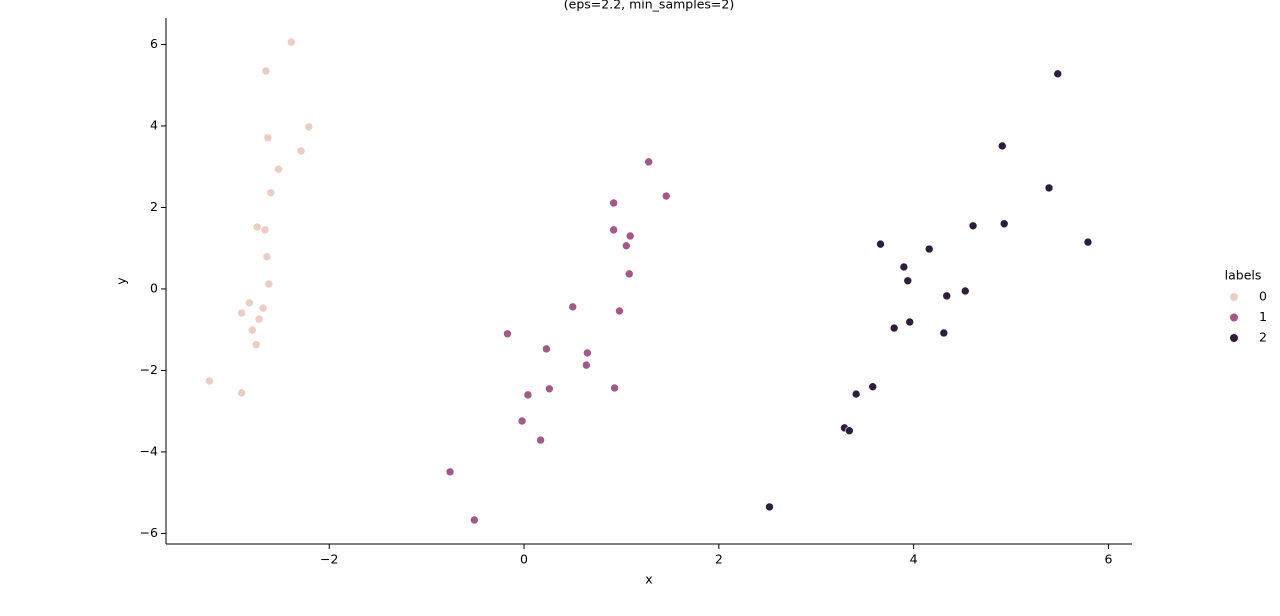 This screenshot has width=1280, height=616. I want to click on y-tick-label: −4, so click(149, 450).